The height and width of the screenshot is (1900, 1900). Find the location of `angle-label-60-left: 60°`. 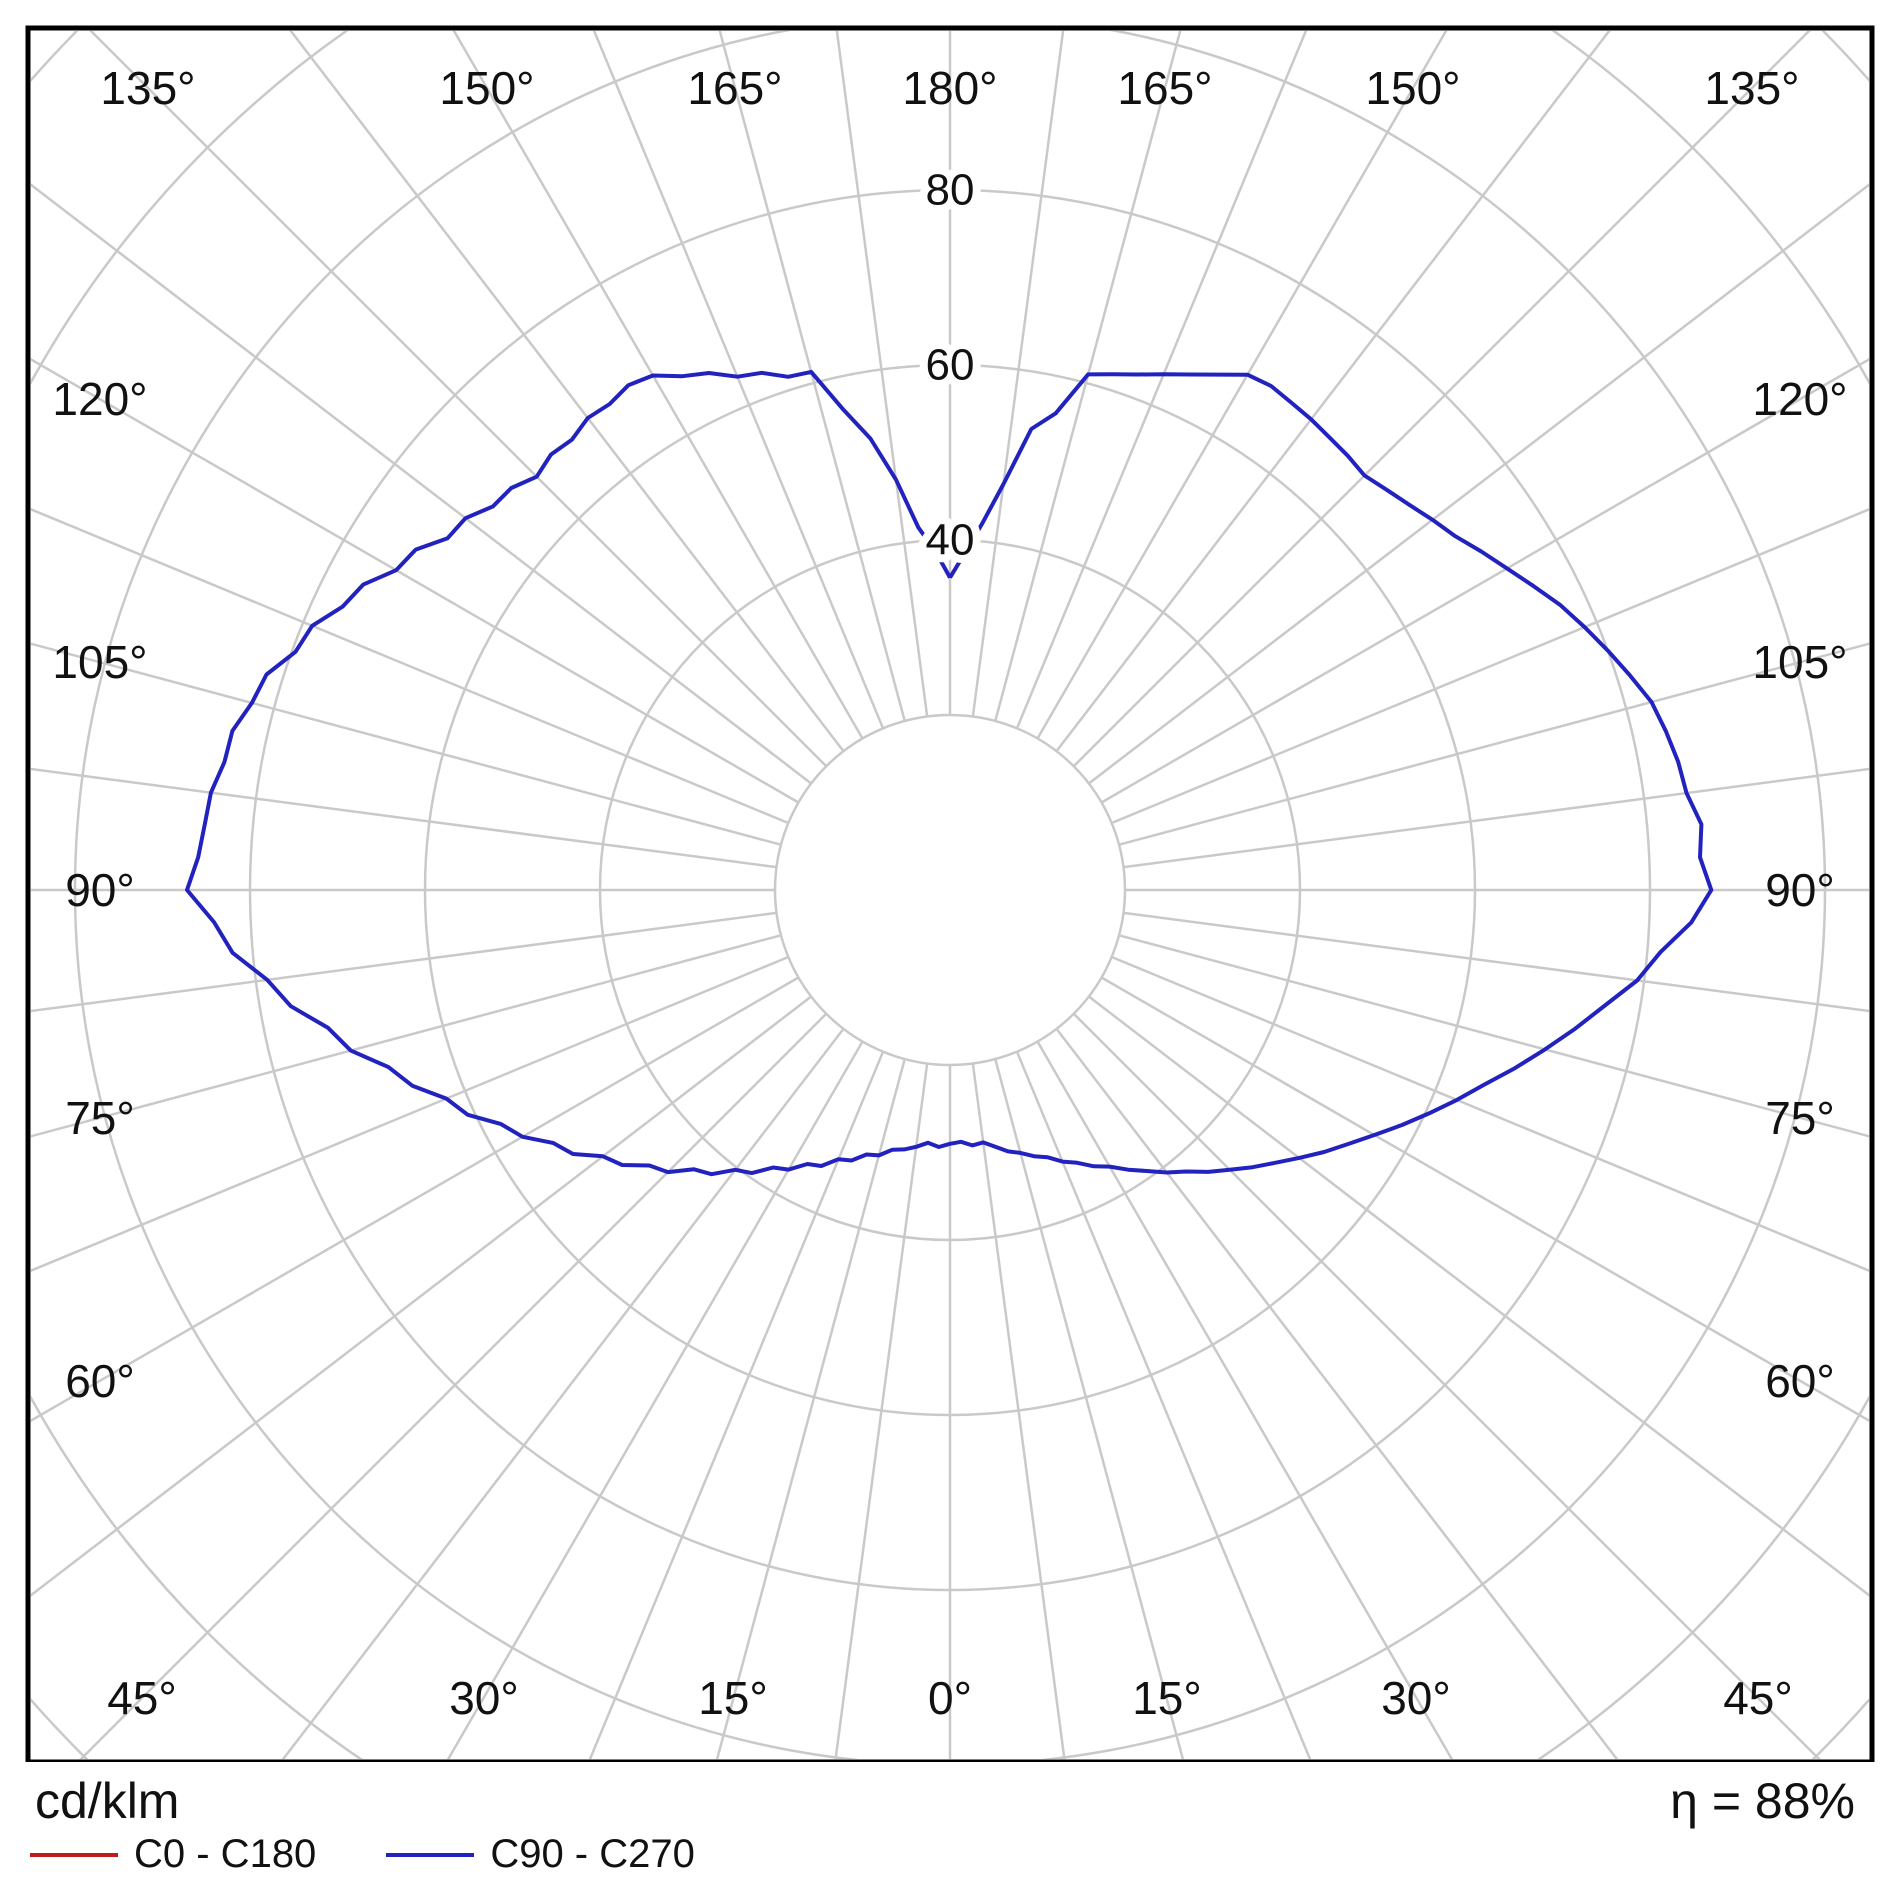

angle-label-60-left: 60° is located at coordinates (100, 1381).